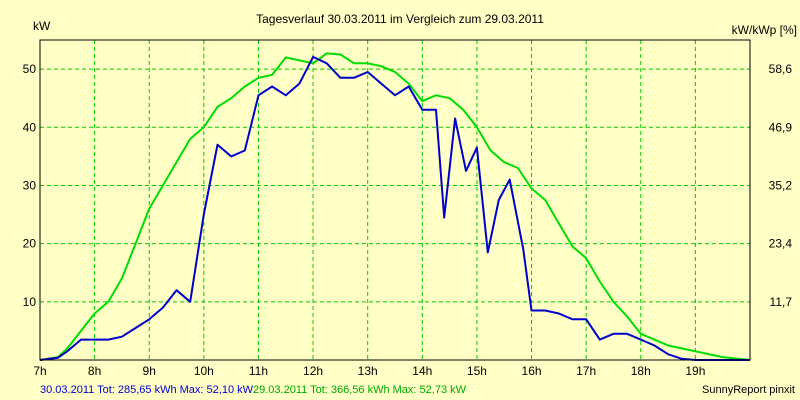 This screenshot has height=400, width=800. I want to click on y-left-tick-label-2: 30, so click(30, 185).